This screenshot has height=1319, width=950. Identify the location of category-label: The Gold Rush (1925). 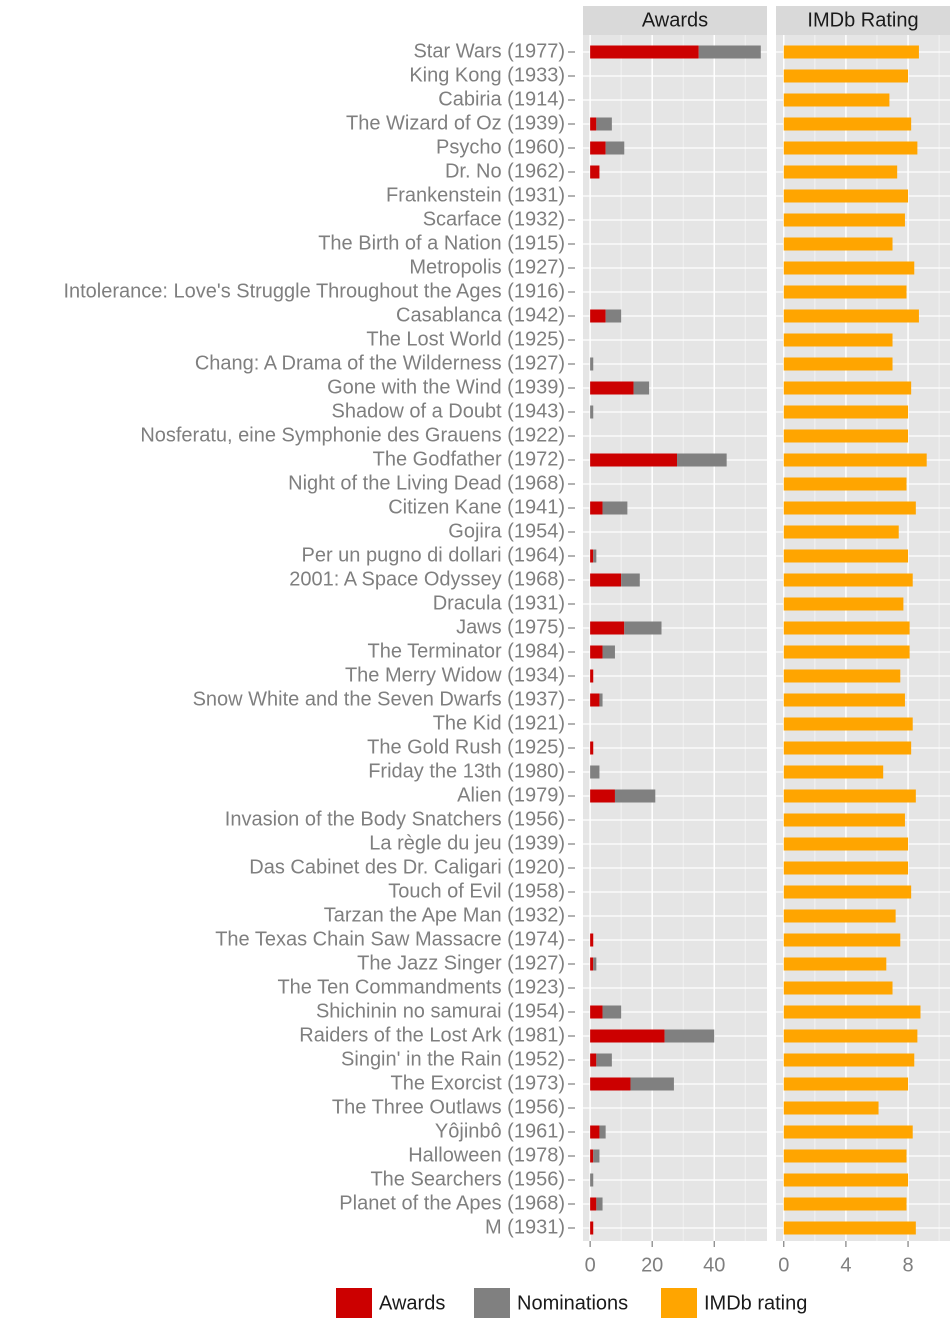
(466, 747).